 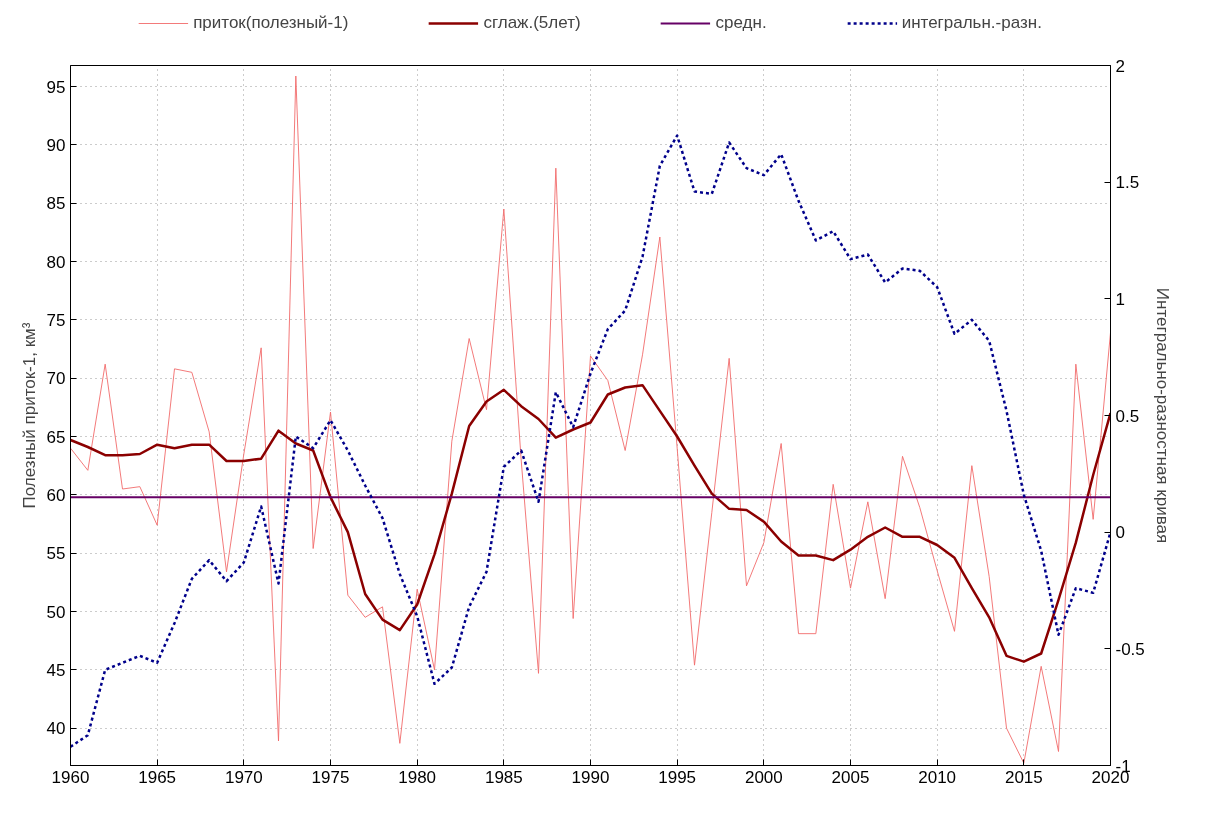 I want to click on y2-tick-label: 1, so click(x=1120, y=299).